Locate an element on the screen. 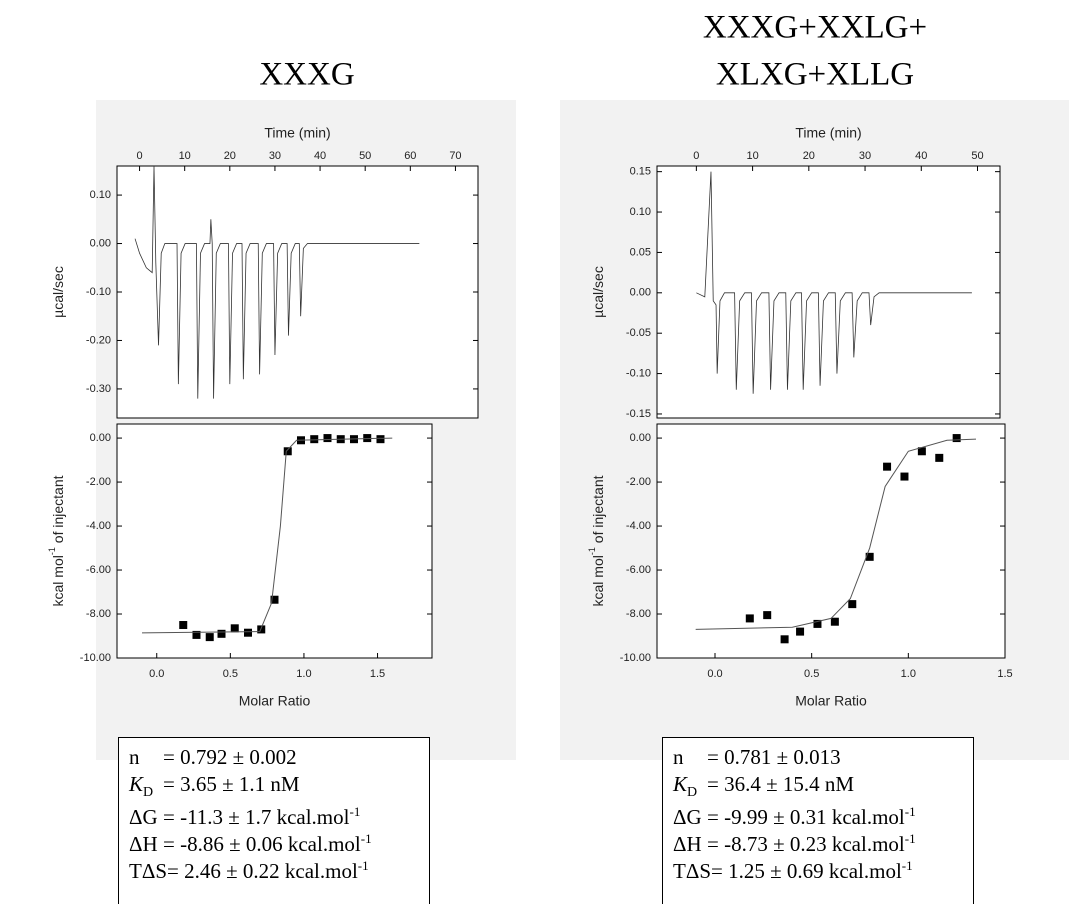 Image resolution: width=1069 pixels, height=904 pixels. x-tick-label: 40 is located at coordinates (921, 156).